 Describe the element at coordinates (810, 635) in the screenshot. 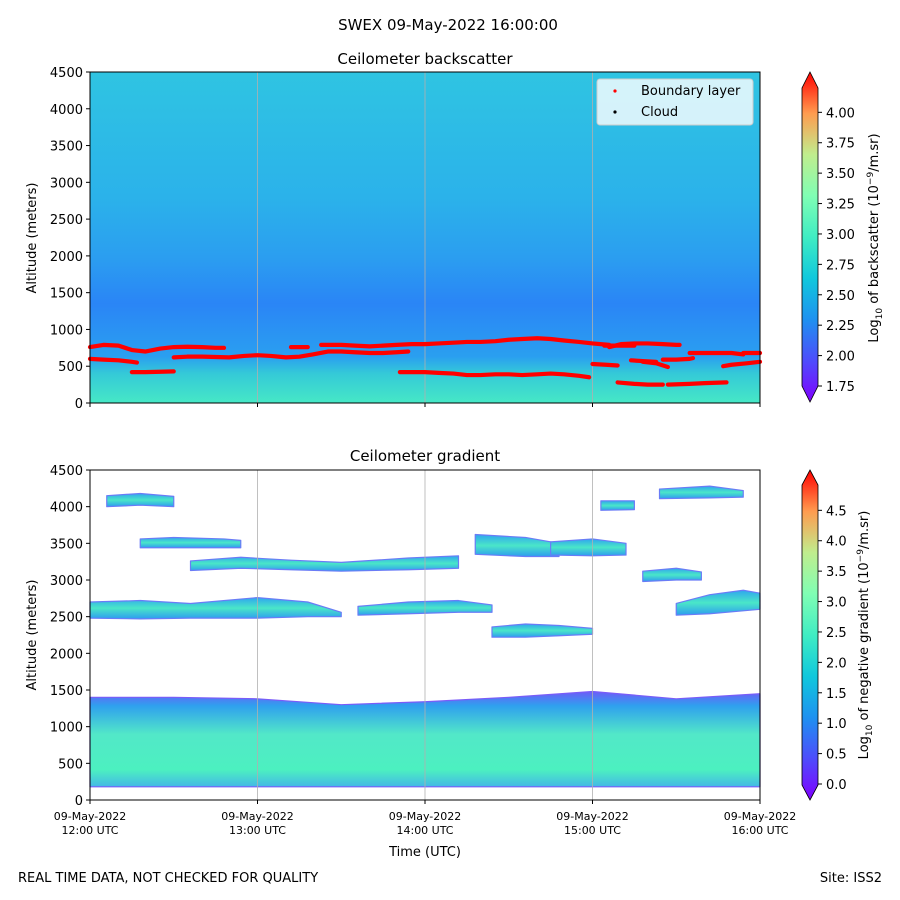

I see `gradient-colorbar-bar` at that location.